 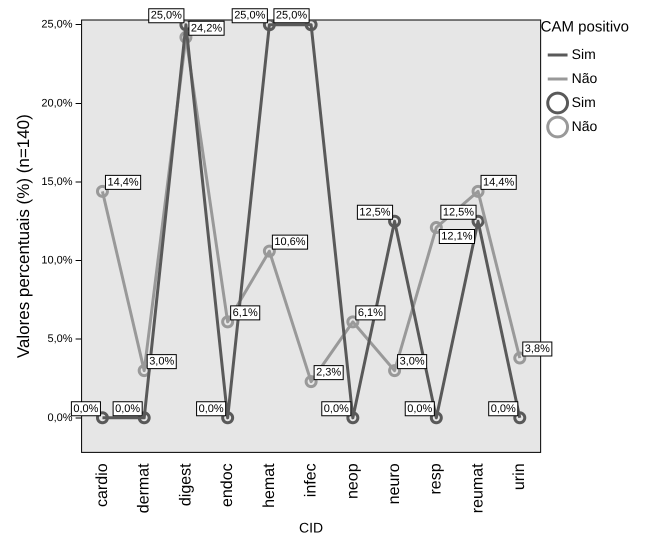 I want to click on y-tick-label: 5,0%, so click(x=60, y=339).